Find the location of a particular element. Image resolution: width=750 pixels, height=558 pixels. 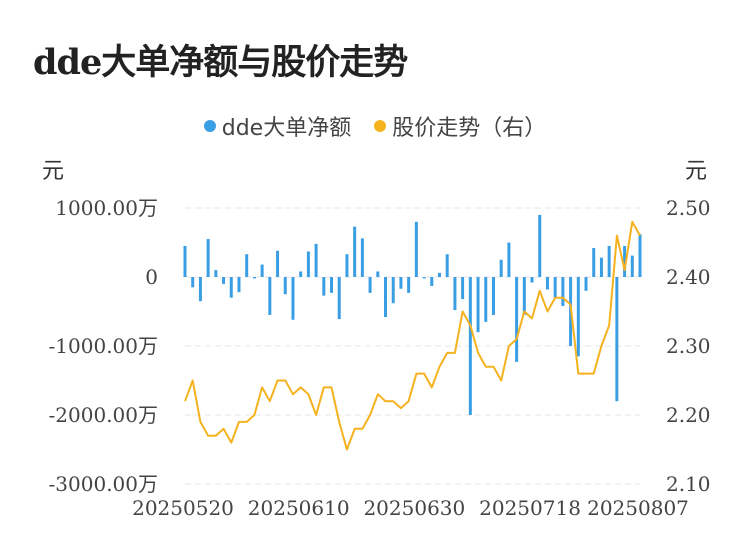

right-tick-label: 2.30 is located at coordinates (688, 346).